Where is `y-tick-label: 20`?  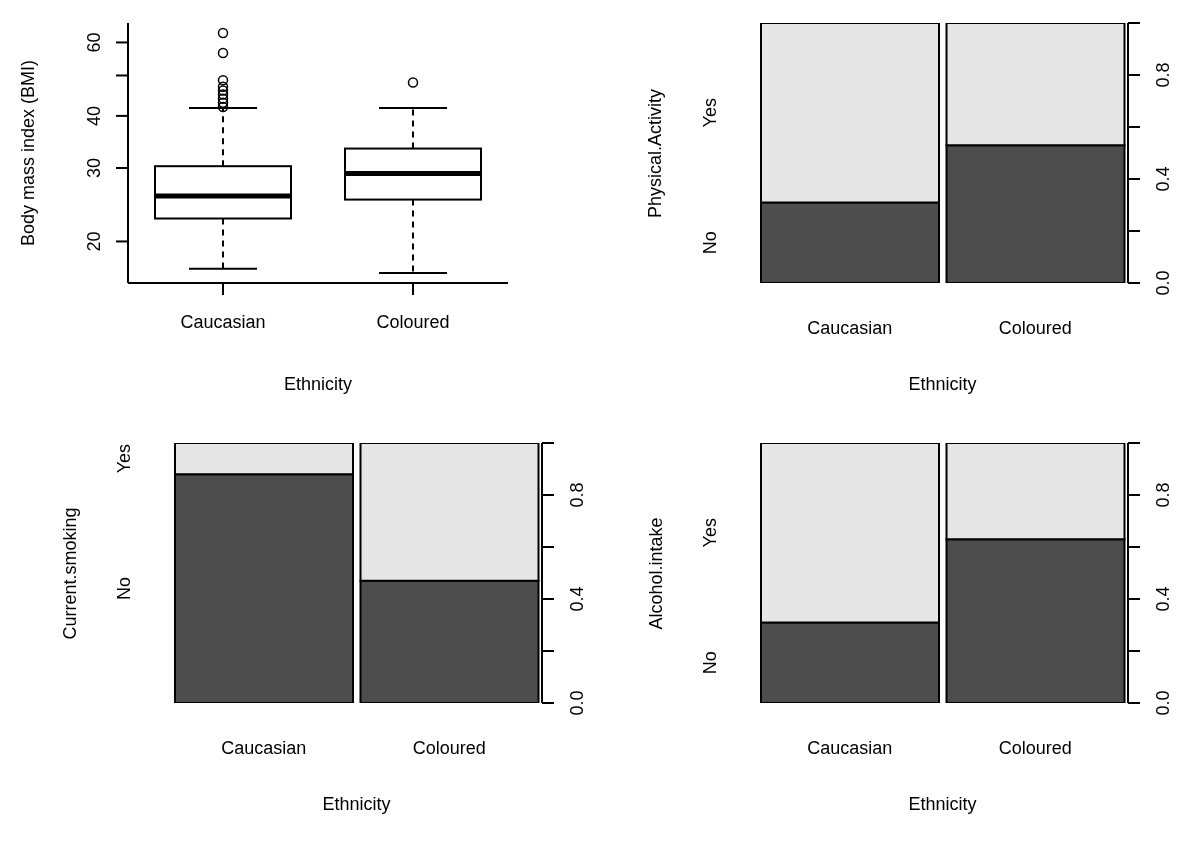
y-tick-label: 20 is located at coordinates (94, 241).